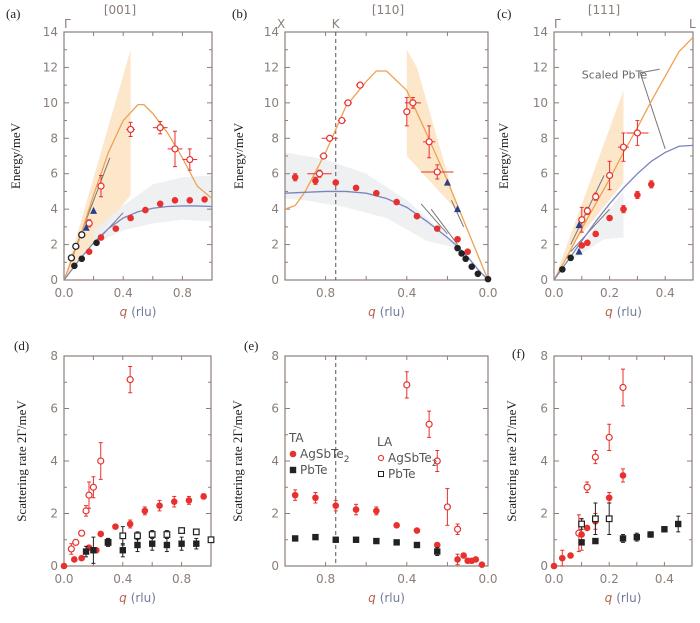 This screenshot has height=623, width=700. What do you see at coordinates (604, 10) in the screenshot?
I see `direction-label: [111]` at bounding box center [604, 10].